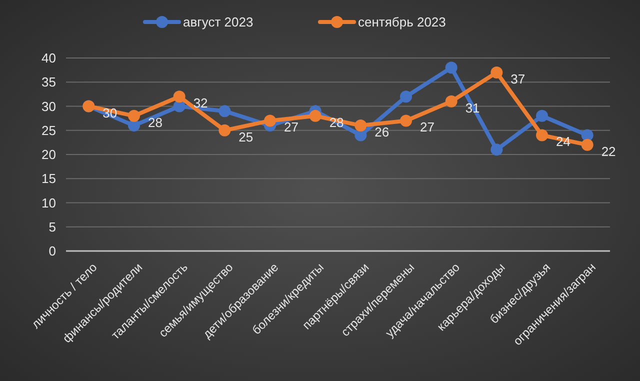  What do you see at coordinates (49, 58) in the screenshot?
I see `y-tick-label: 40` at bounding box center [49, 58].